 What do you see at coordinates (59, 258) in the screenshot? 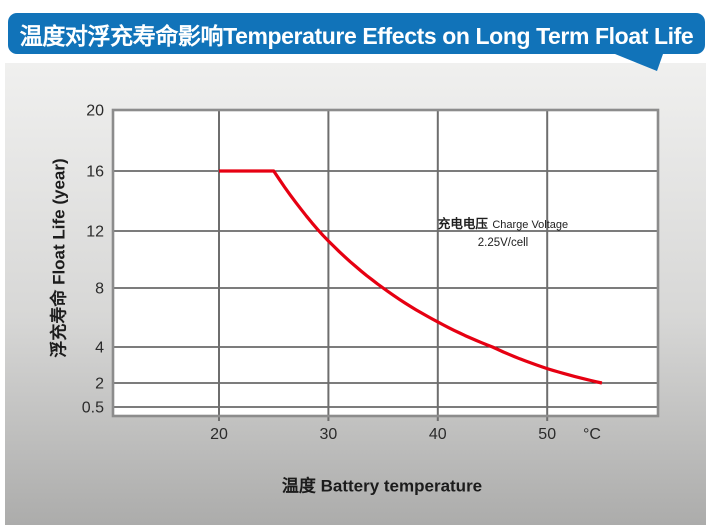
I see `y-axis-title: 浮充寿命 Float Life (year)` at bounding box center [59, 258].